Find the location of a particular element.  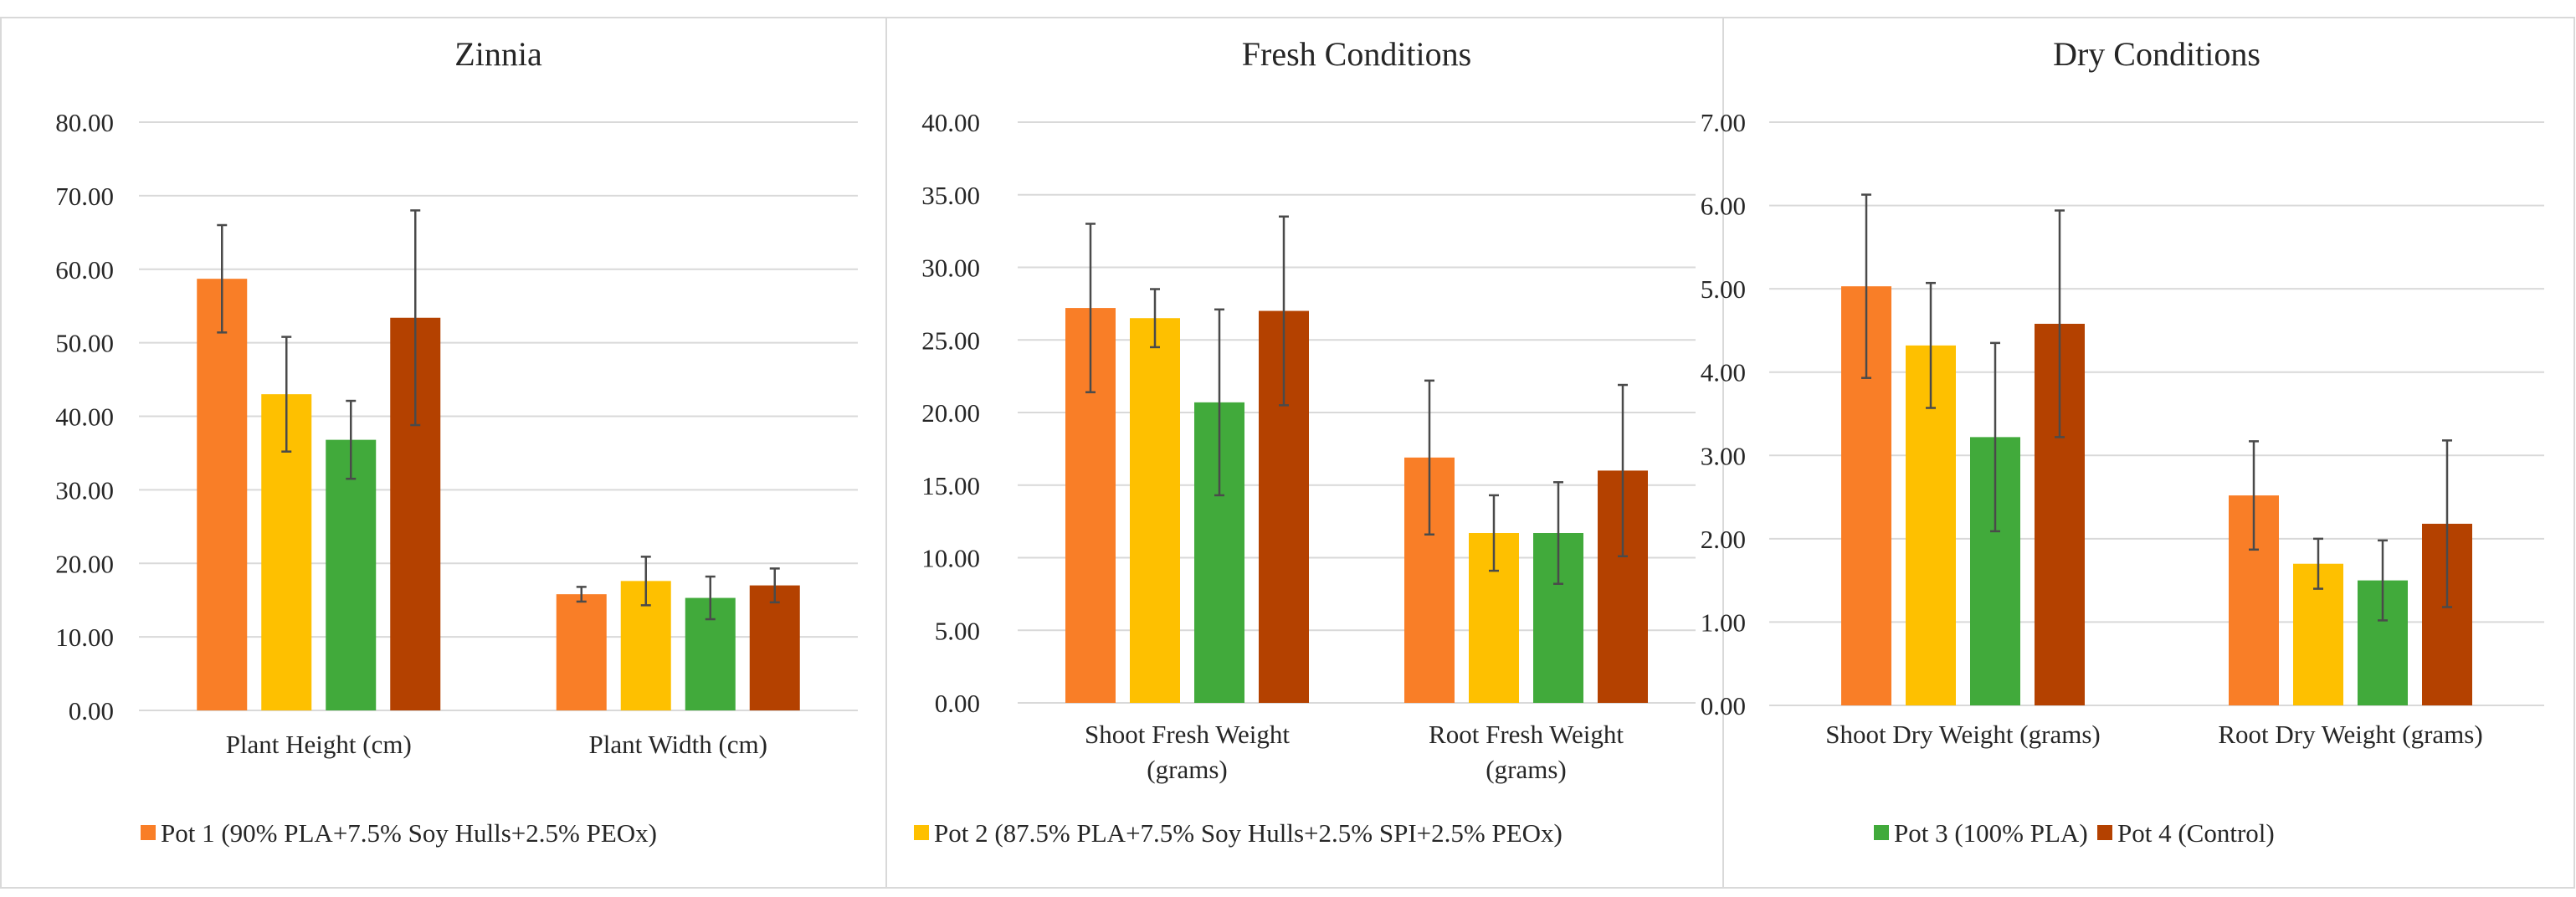

legend-item: Pot 3 (100% PLA) is located at coordinates (1981, 833).